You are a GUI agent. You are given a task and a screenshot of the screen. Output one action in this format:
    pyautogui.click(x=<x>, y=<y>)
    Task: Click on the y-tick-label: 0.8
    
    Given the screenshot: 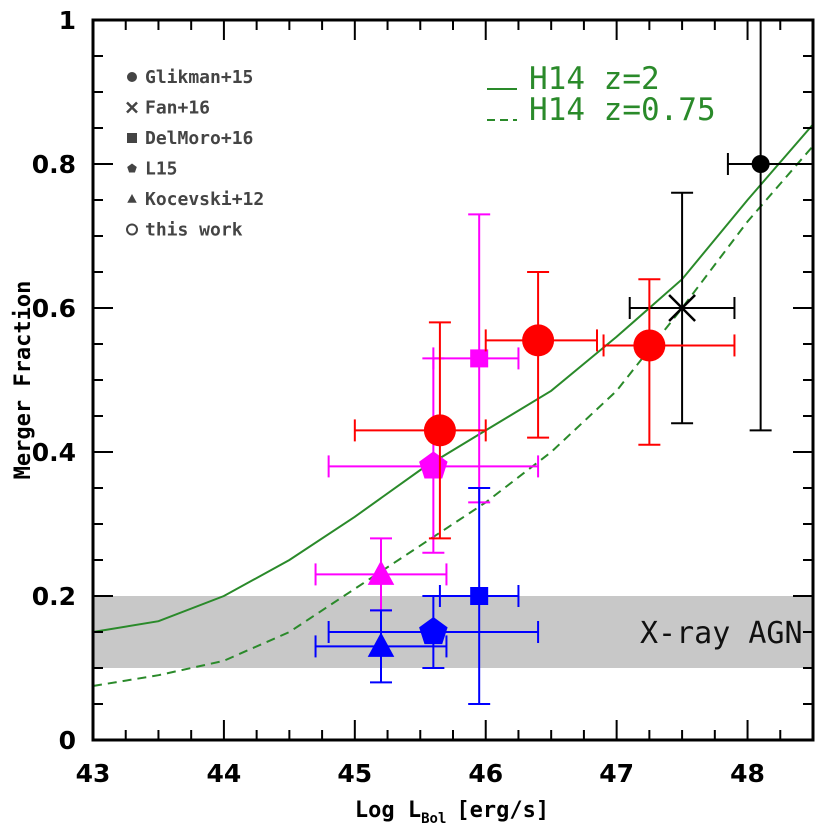 What is the action you would take?
    pyautogui.click(x=54, y=164)
    